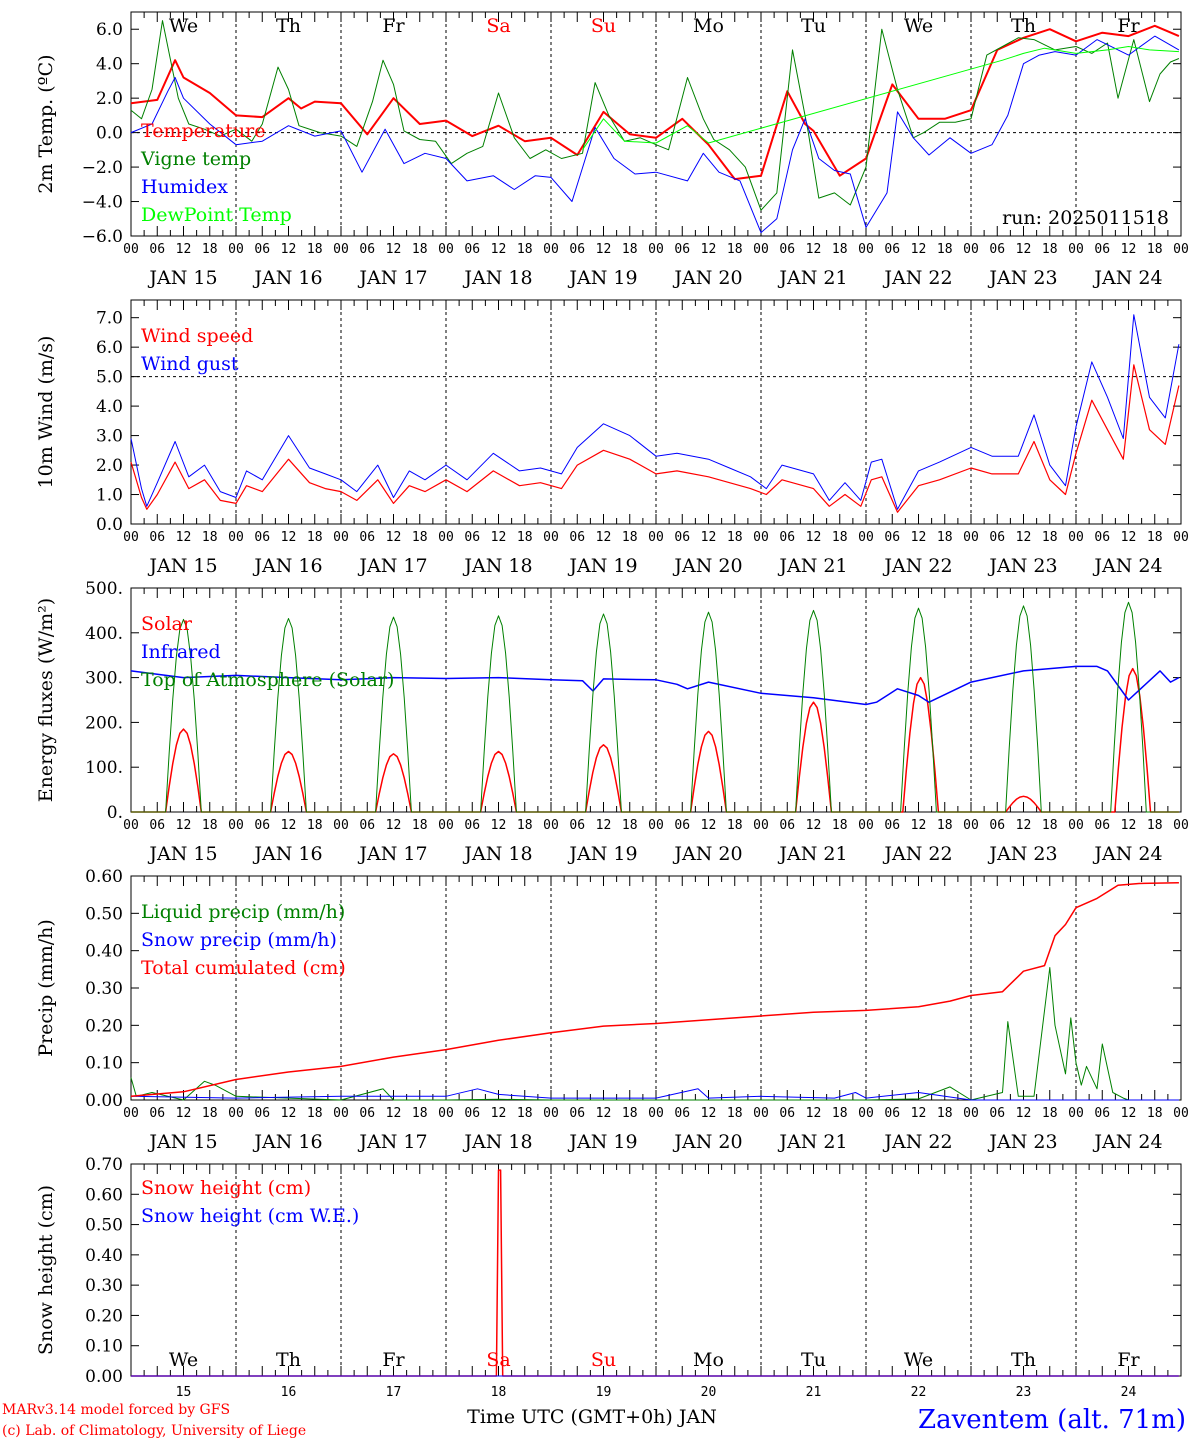 The image size is (1194, 1440). I want to click on y-tick-label: 0.30, so click(104, 1286).